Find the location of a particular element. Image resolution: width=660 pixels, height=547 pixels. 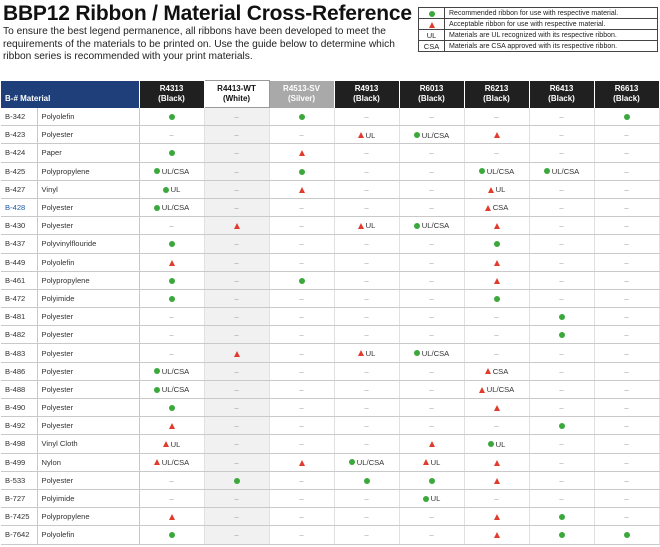

certification-tag: UL is located at coordinates (175, 190).